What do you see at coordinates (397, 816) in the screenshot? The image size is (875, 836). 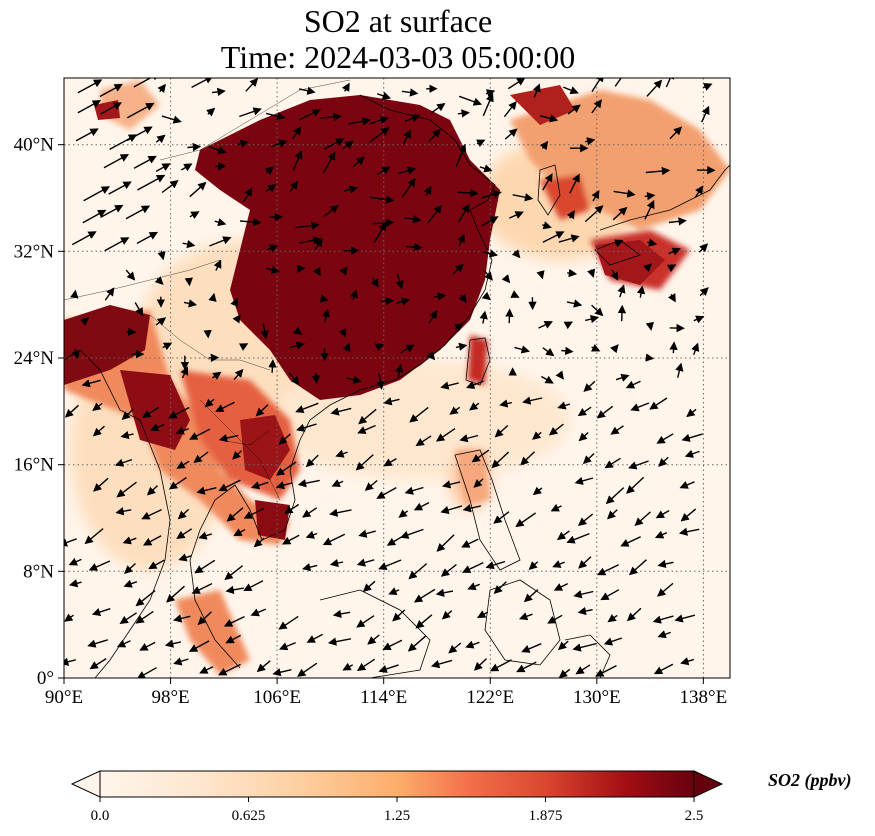 I see `colorbar-tick-label: 1.25` at bounding box center [397, 816].